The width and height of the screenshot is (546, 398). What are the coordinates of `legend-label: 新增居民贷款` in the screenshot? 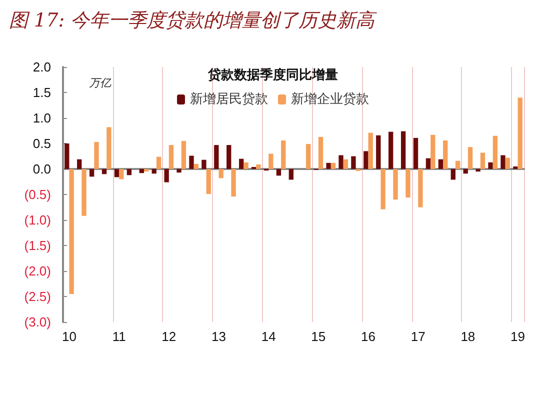 It's located at (229, 99).